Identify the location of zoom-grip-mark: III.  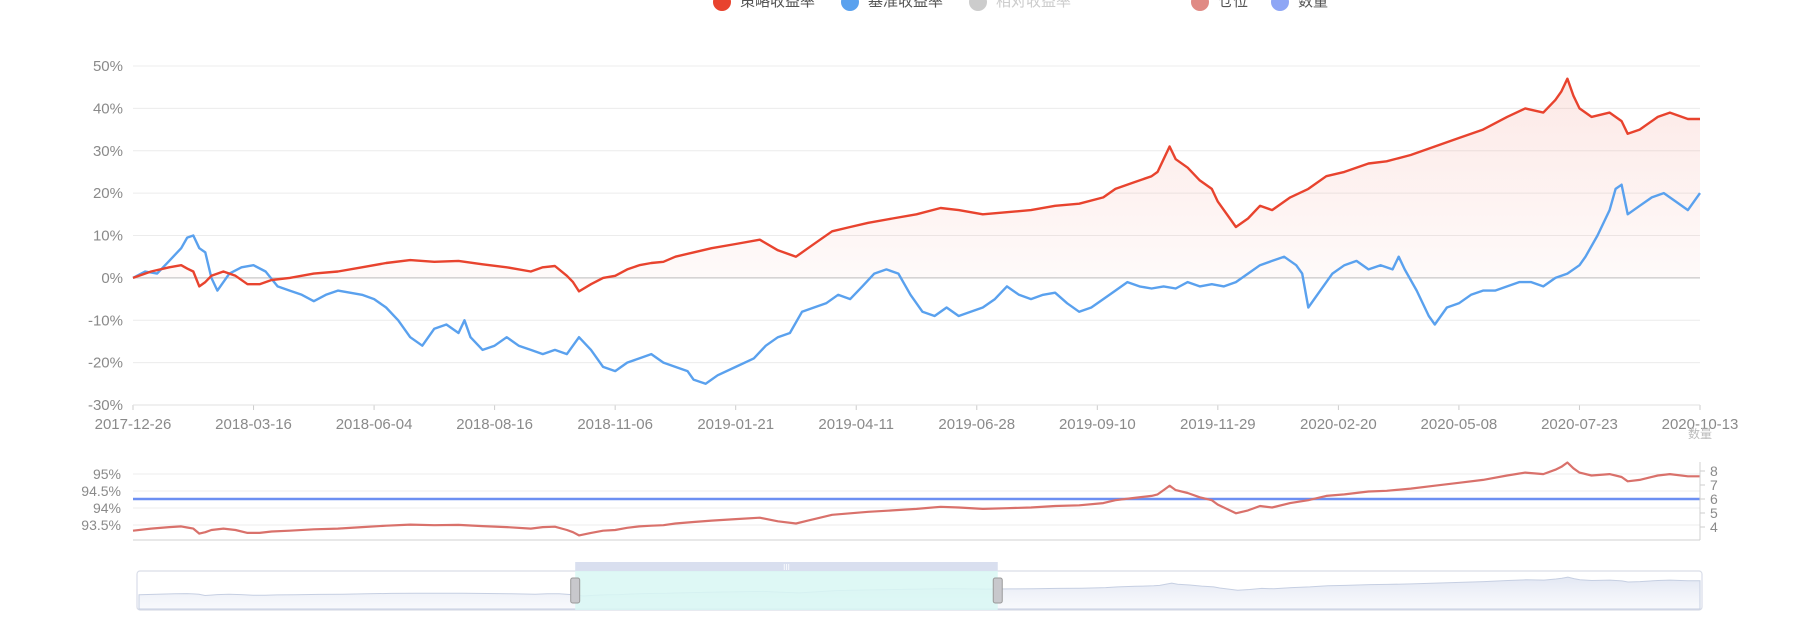
(786, 567).